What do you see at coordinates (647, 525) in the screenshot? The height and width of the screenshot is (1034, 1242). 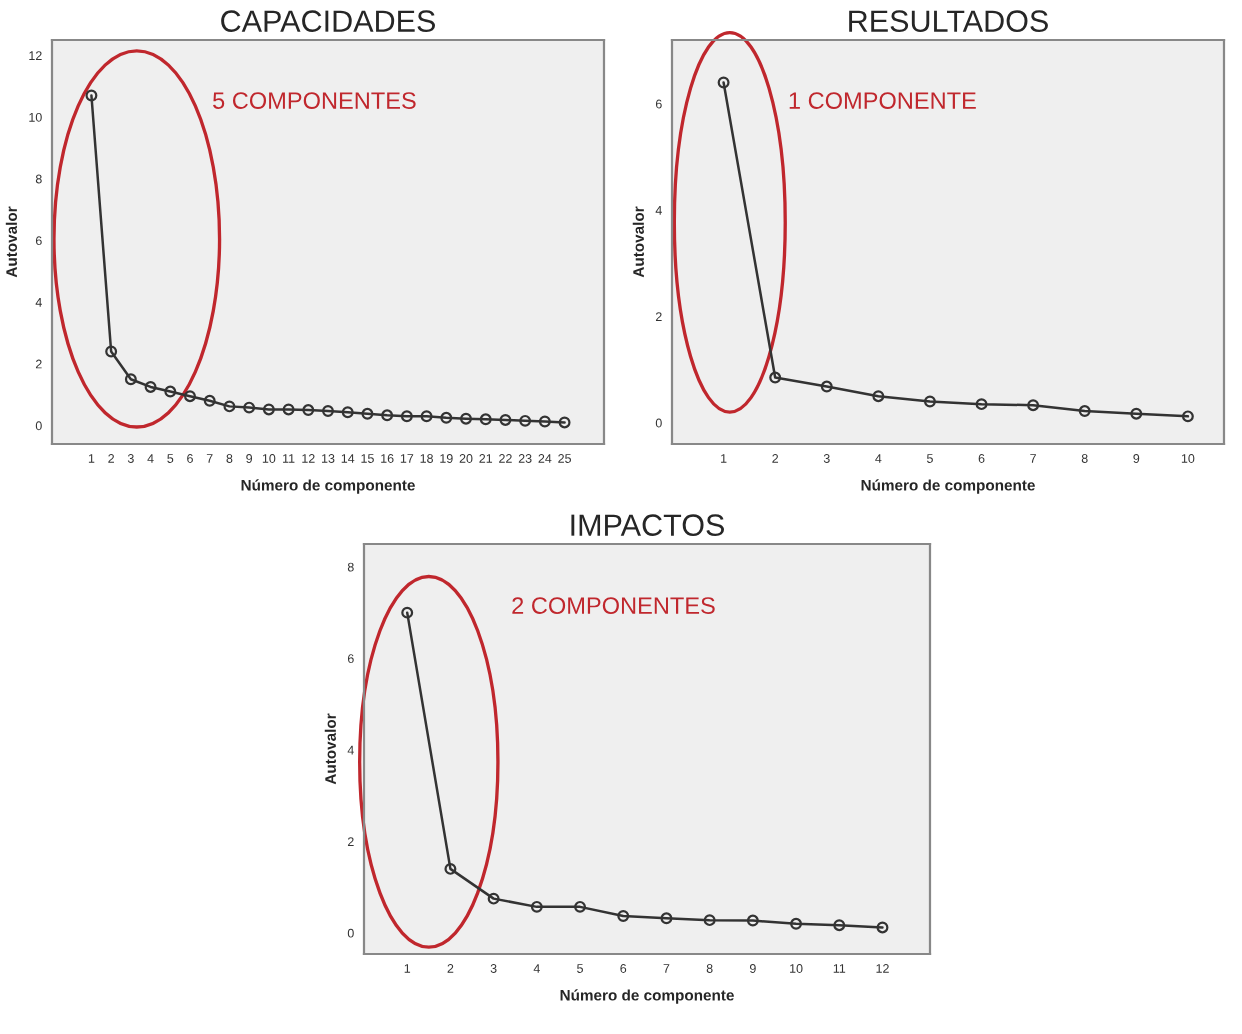 I see `chart-title: IMPACTOS` at bounding box center [647, 525].